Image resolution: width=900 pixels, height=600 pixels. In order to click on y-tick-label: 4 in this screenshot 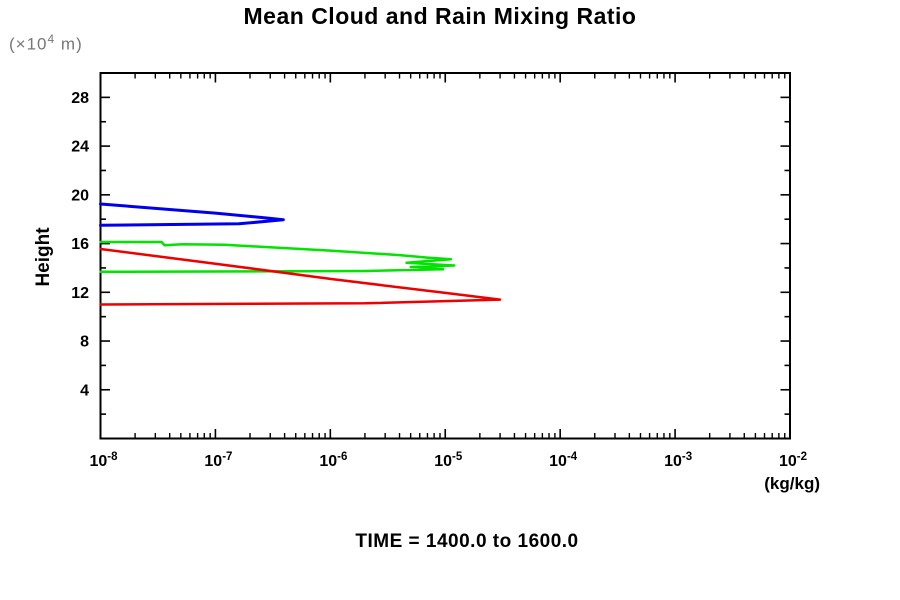, I will do `click(84, 390)`.